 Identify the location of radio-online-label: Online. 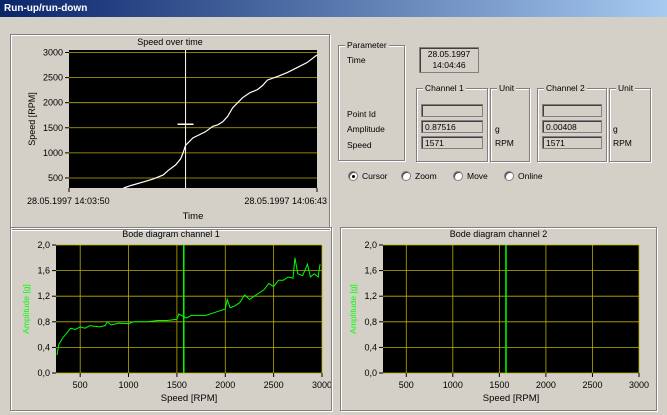
(530, 176).